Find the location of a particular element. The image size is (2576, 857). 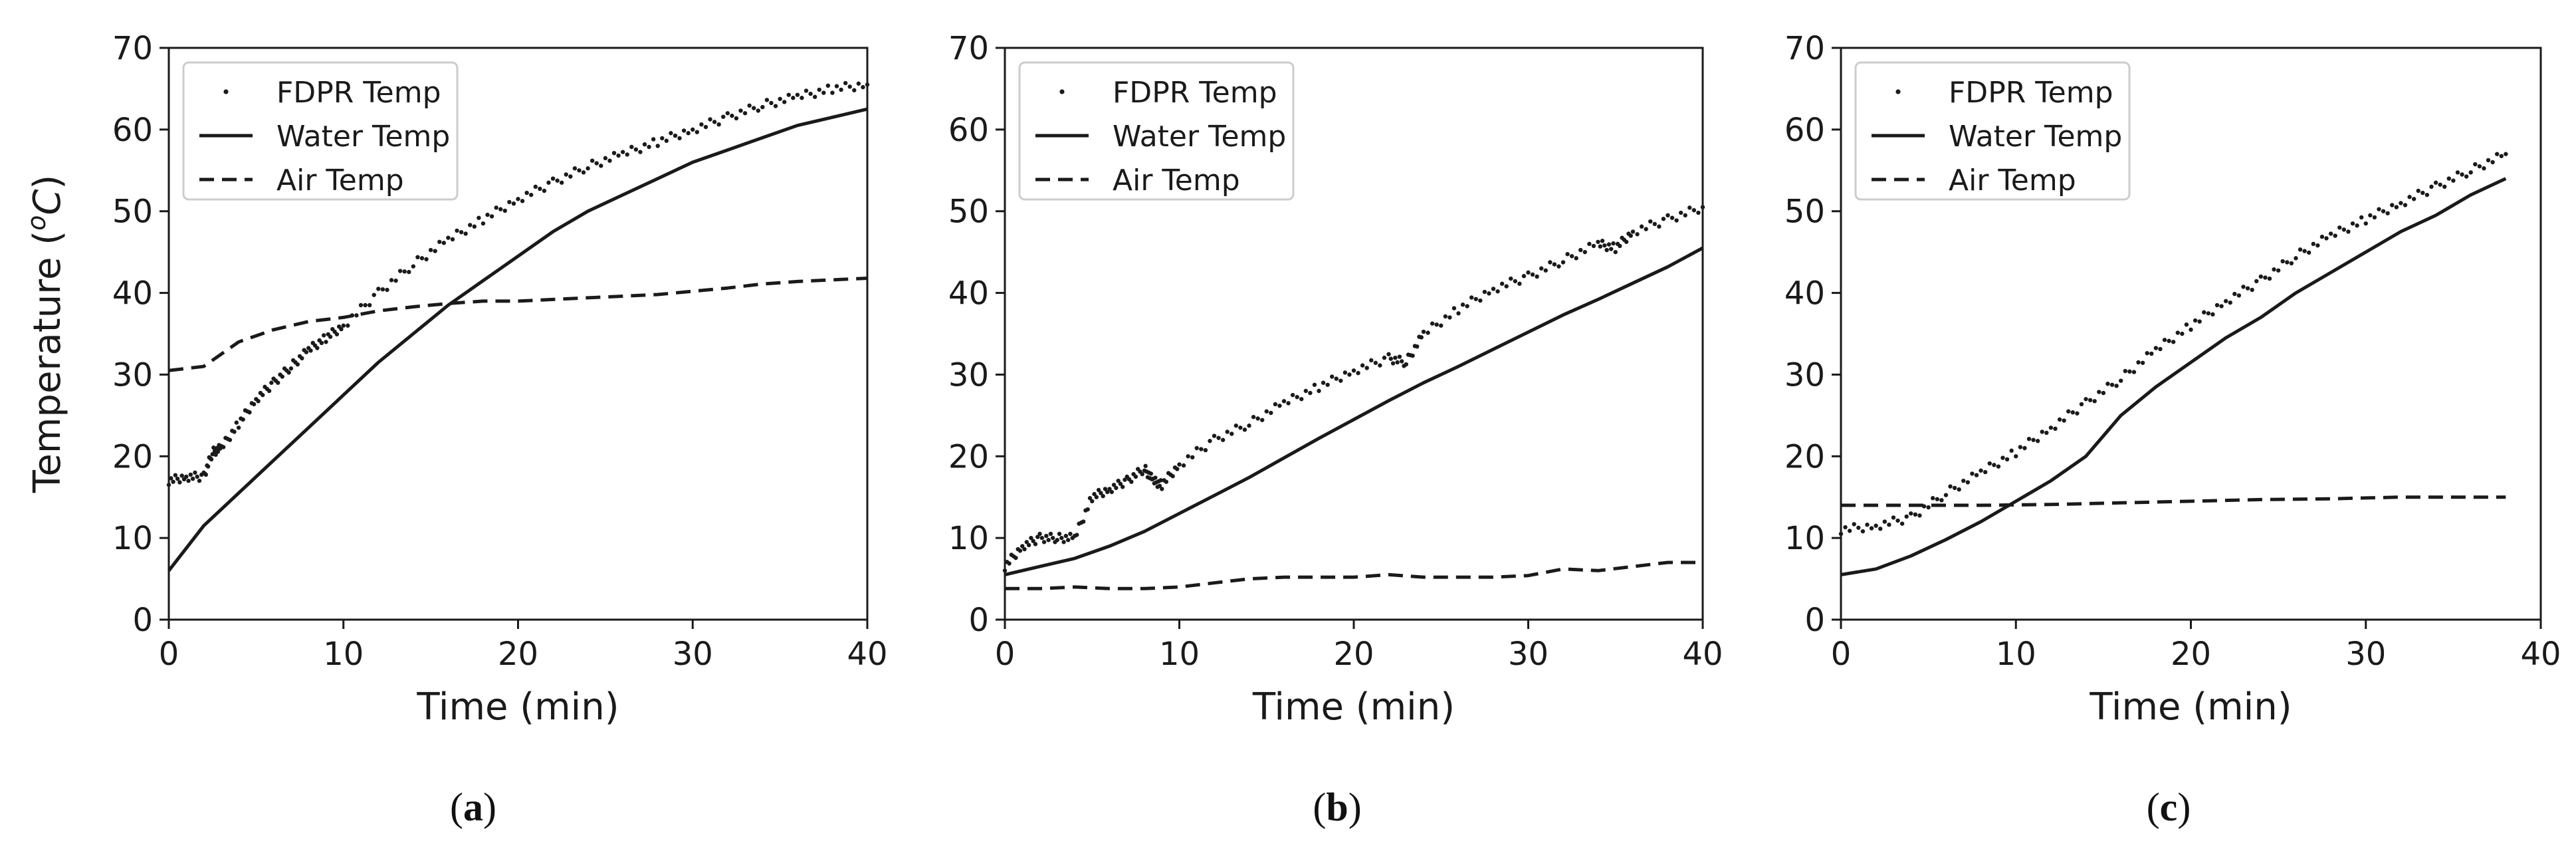

legend-label: Air Temp is located at coordinates (340, 180).